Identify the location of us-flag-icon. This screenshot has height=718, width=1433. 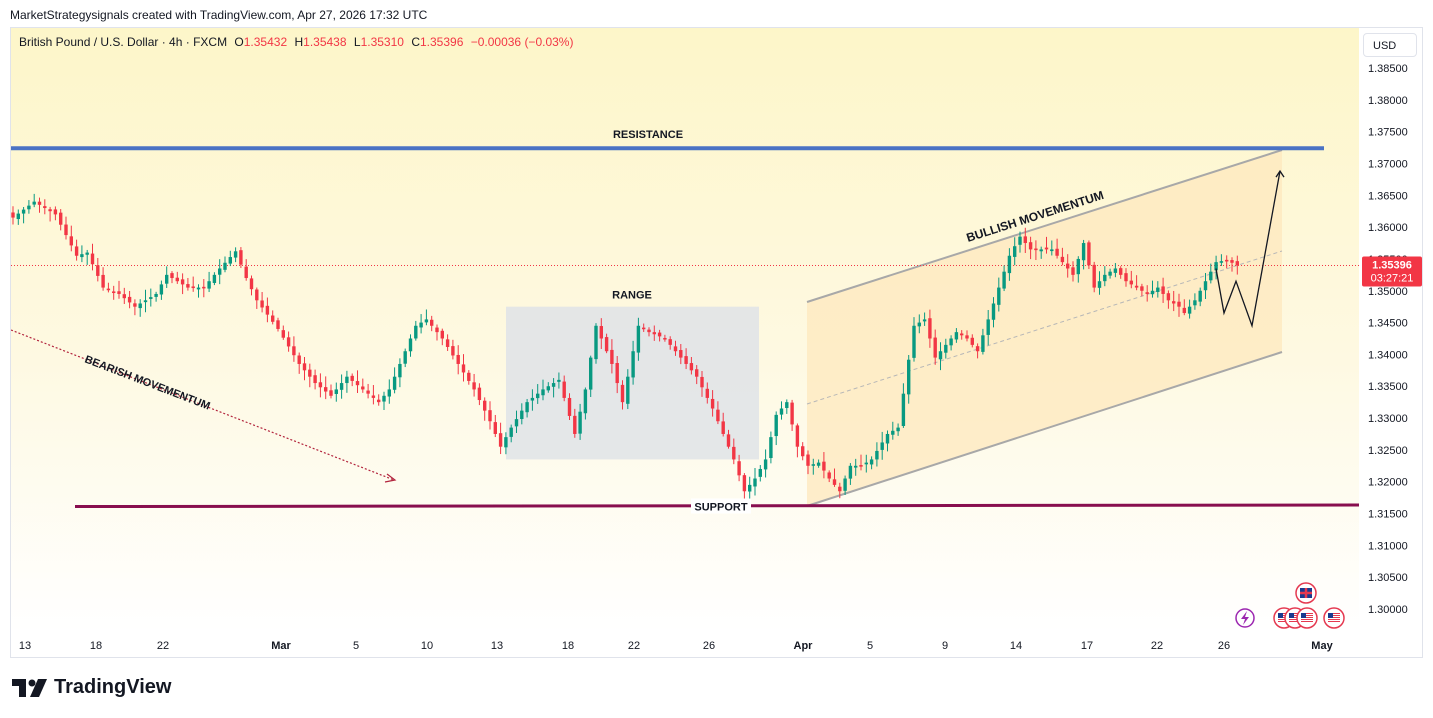
(1334, 618).